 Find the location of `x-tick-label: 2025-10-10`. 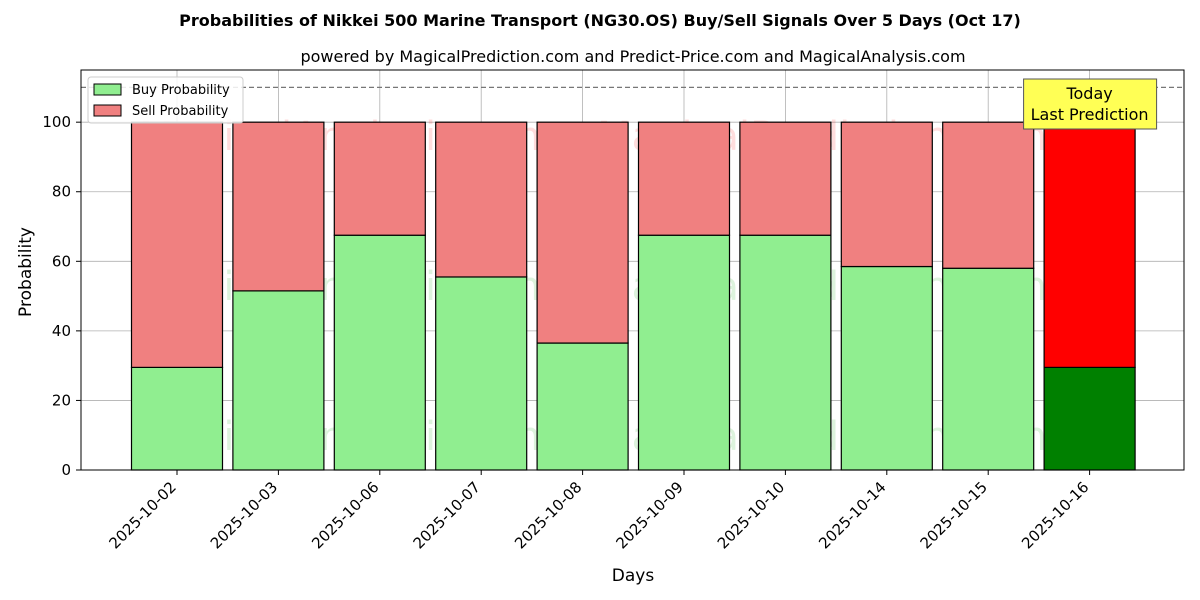

x-tick-label: 2025-10-10 is located at coordinates (751, 515).